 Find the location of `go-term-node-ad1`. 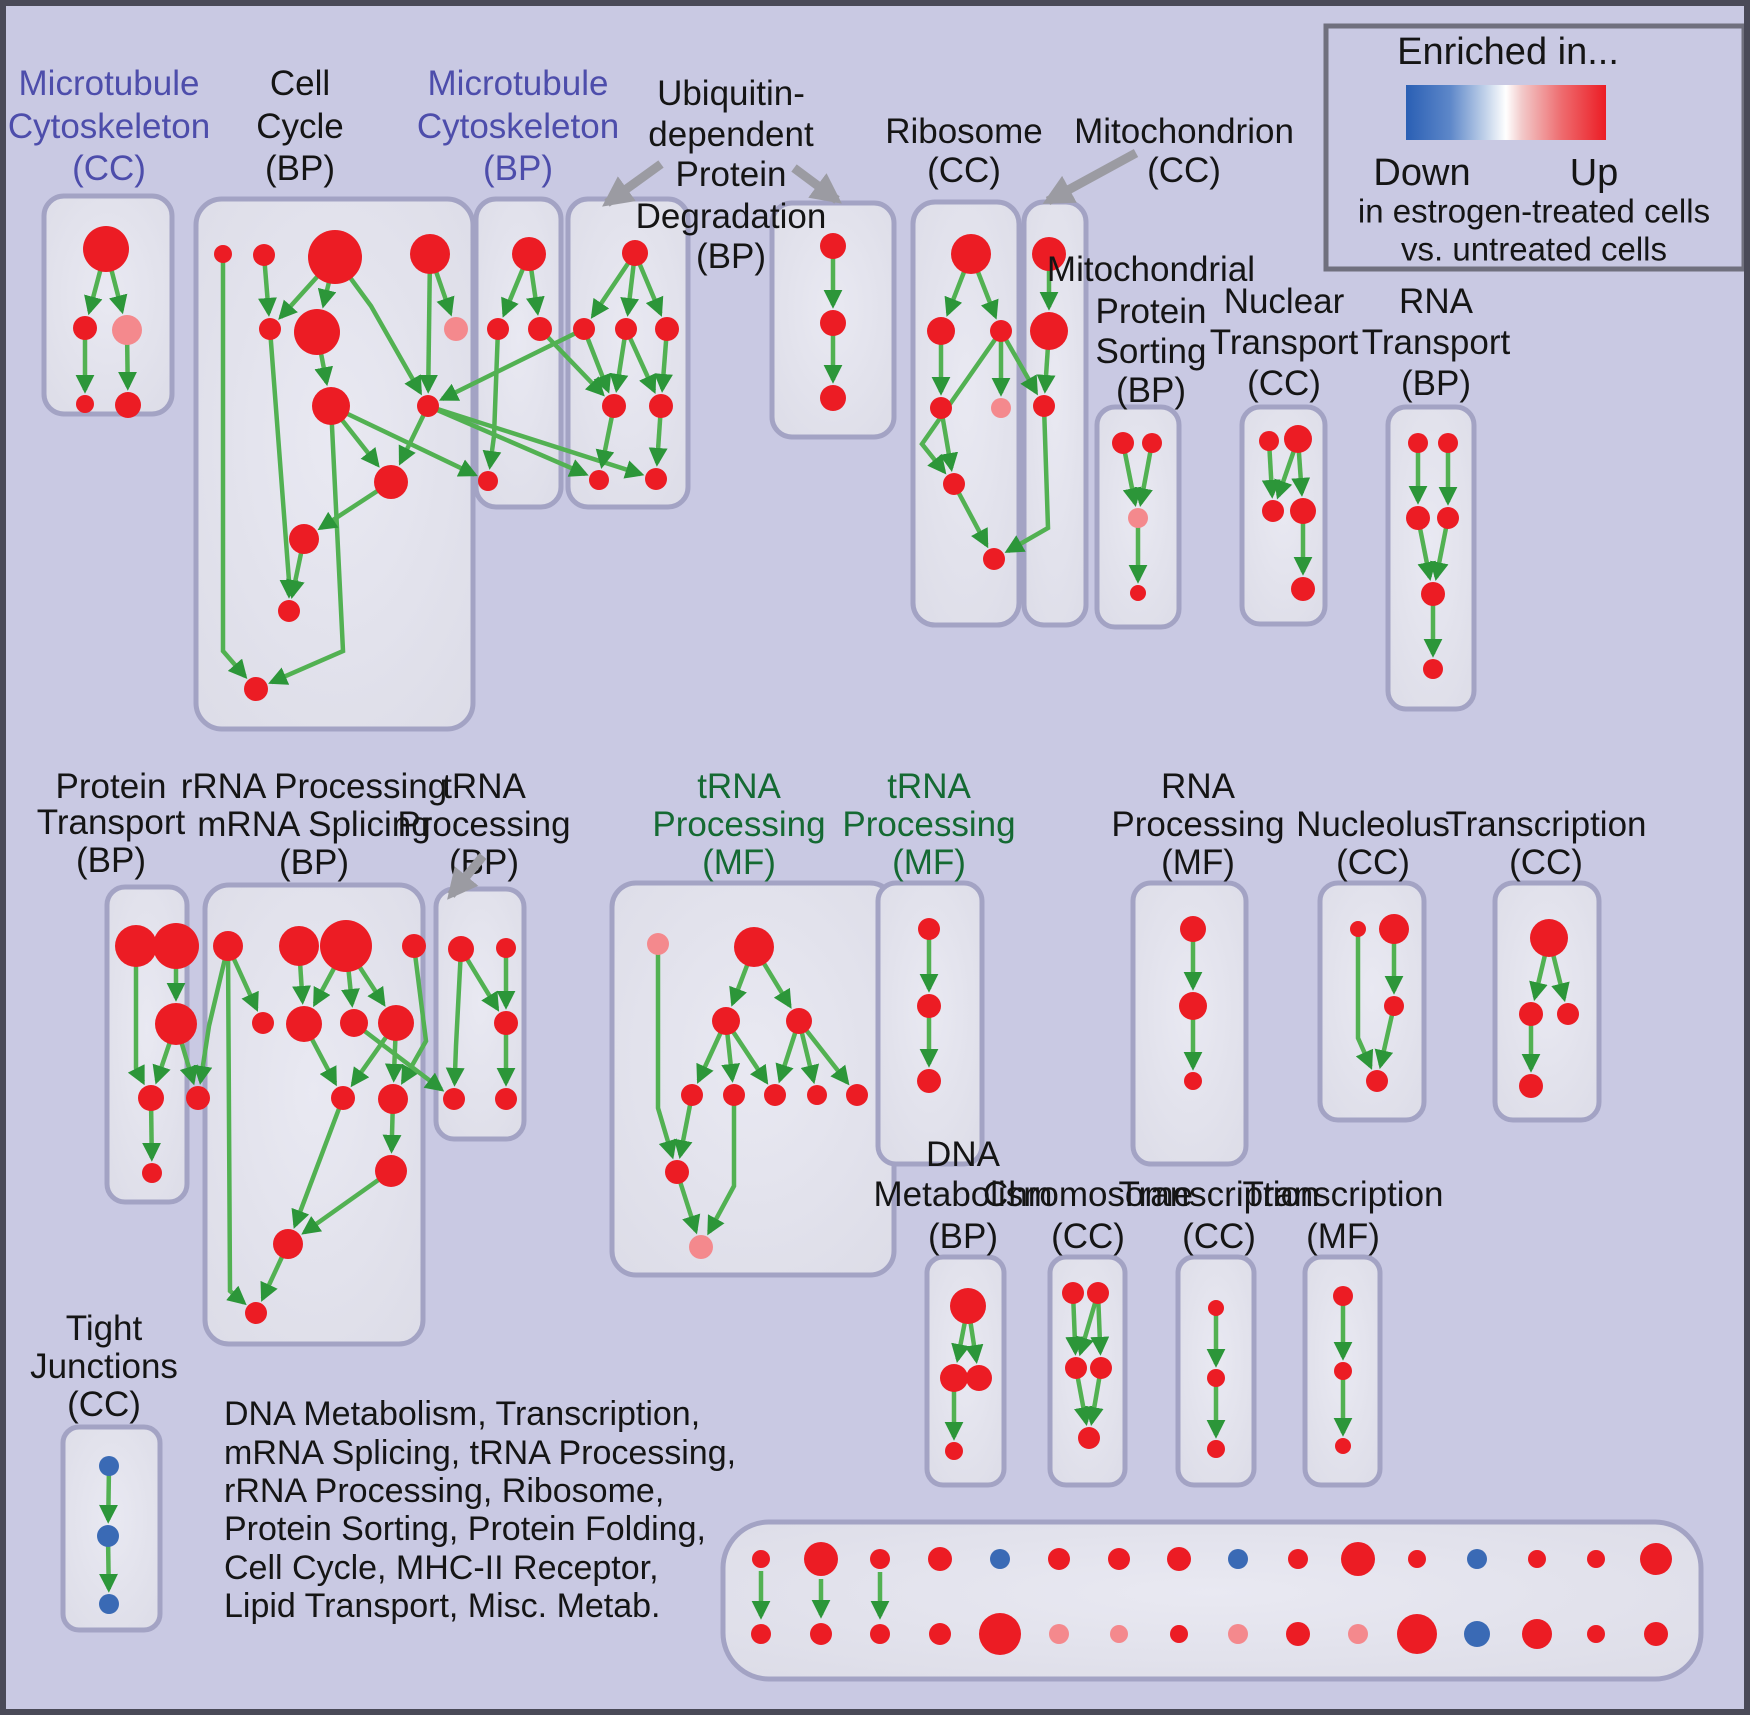

go-term-node-ad1 is located at coordinates (109, 1466).